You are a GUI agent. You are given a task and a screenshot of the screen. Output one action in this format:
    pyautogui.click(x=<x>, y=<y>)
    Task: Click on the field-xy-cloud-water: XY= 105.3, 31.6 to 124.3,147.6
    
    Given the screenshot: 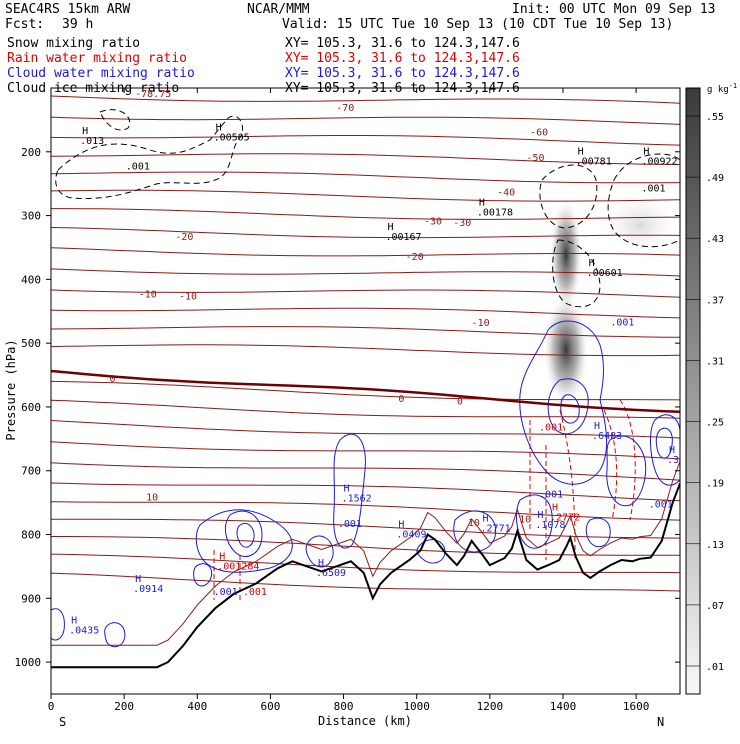 What is the action you would take?
    pyautogui.click(x=402, y=73)
    